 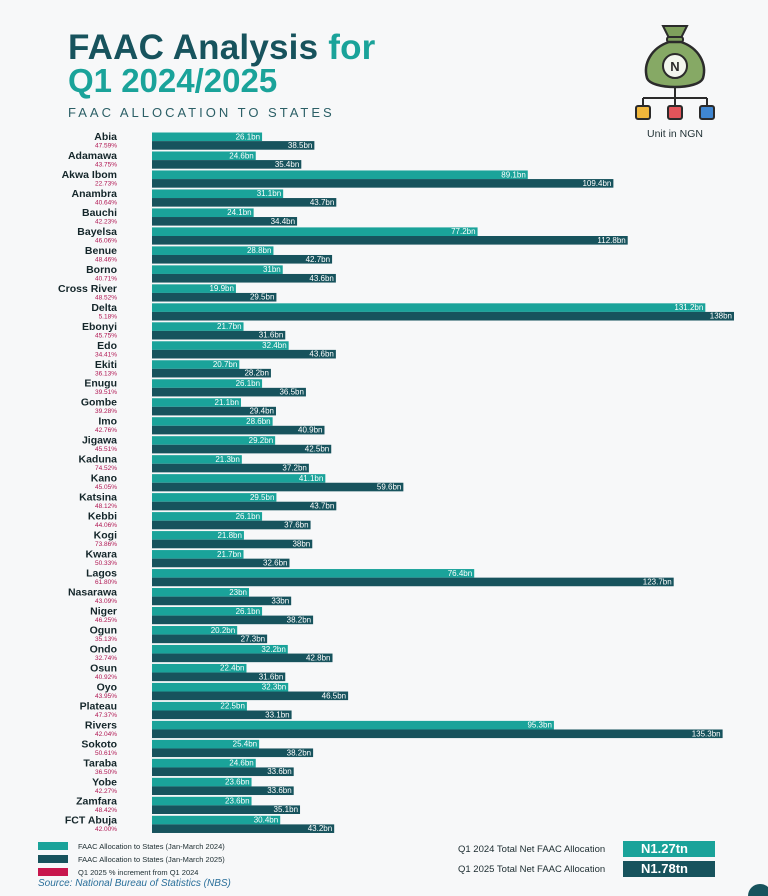 What do you see at coordinates (229, 392) in the screenshot?
I see `bar-2025-enugu` at bounding box center [229, 392].